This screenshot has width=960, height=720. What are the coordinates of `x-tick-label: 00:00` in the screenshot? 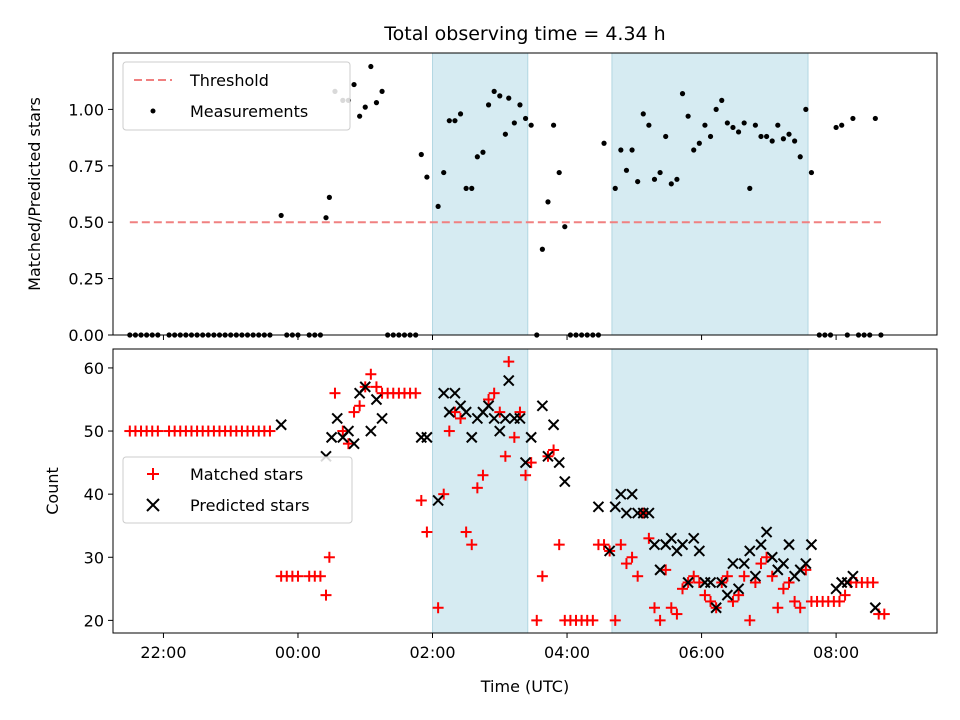 It's located at (298, 652).